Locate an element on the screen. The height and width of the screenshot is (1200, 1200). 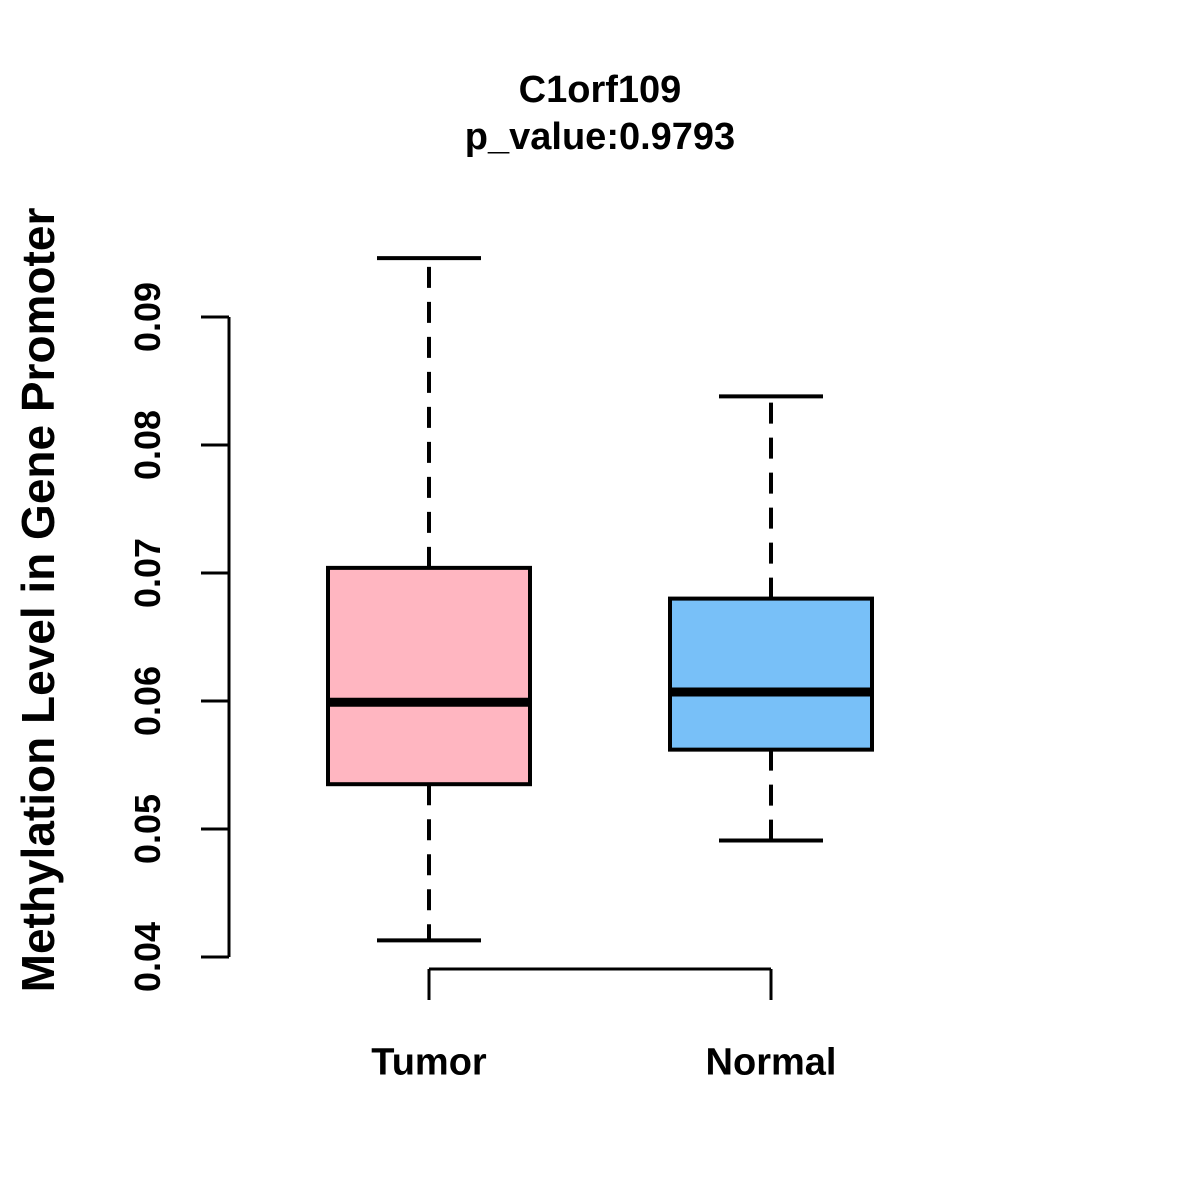
y-tick-label: 0.07 is located at coordinates (147, 573).